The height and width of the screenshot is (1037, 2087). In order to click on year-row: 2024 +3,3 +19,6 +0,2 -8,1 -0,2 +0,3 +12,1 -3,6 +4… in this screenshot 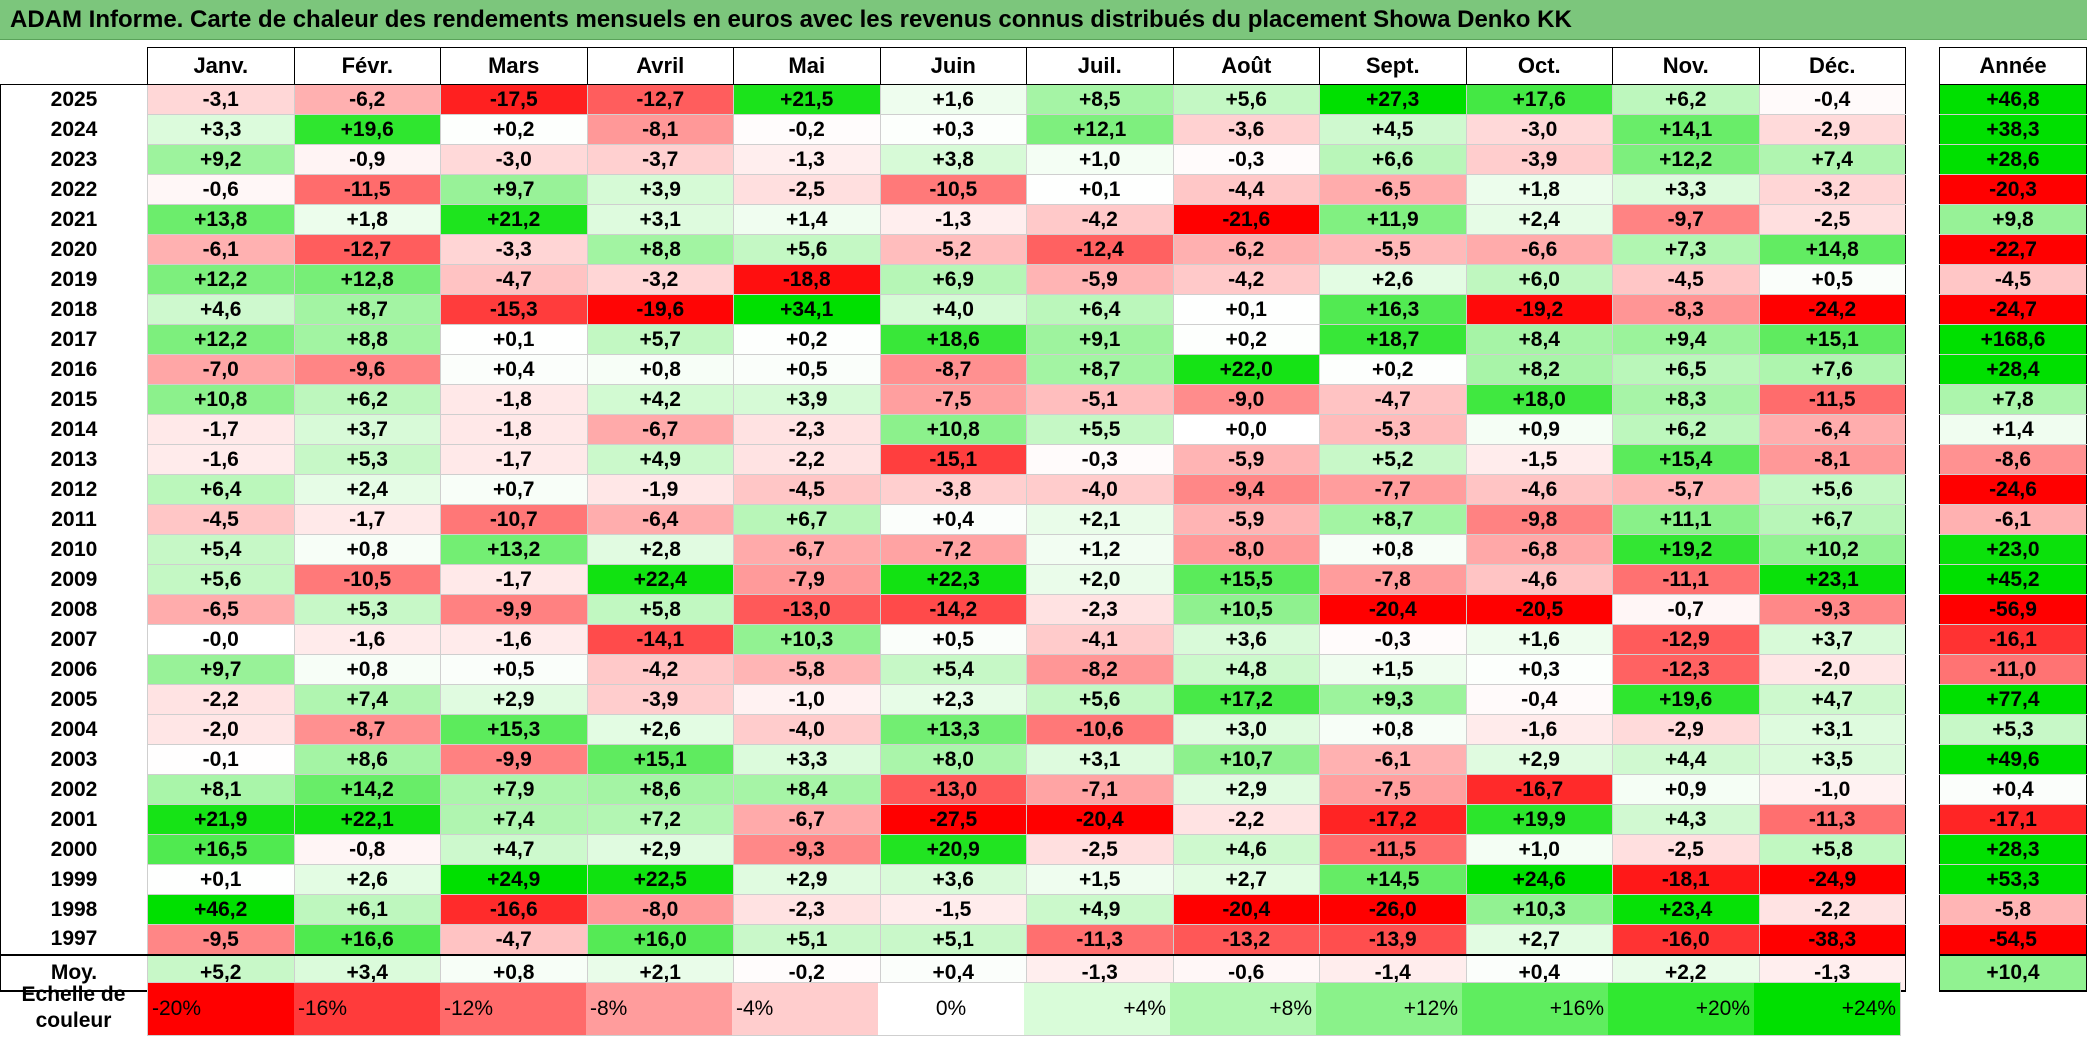, I will do `click(953, 129)`.